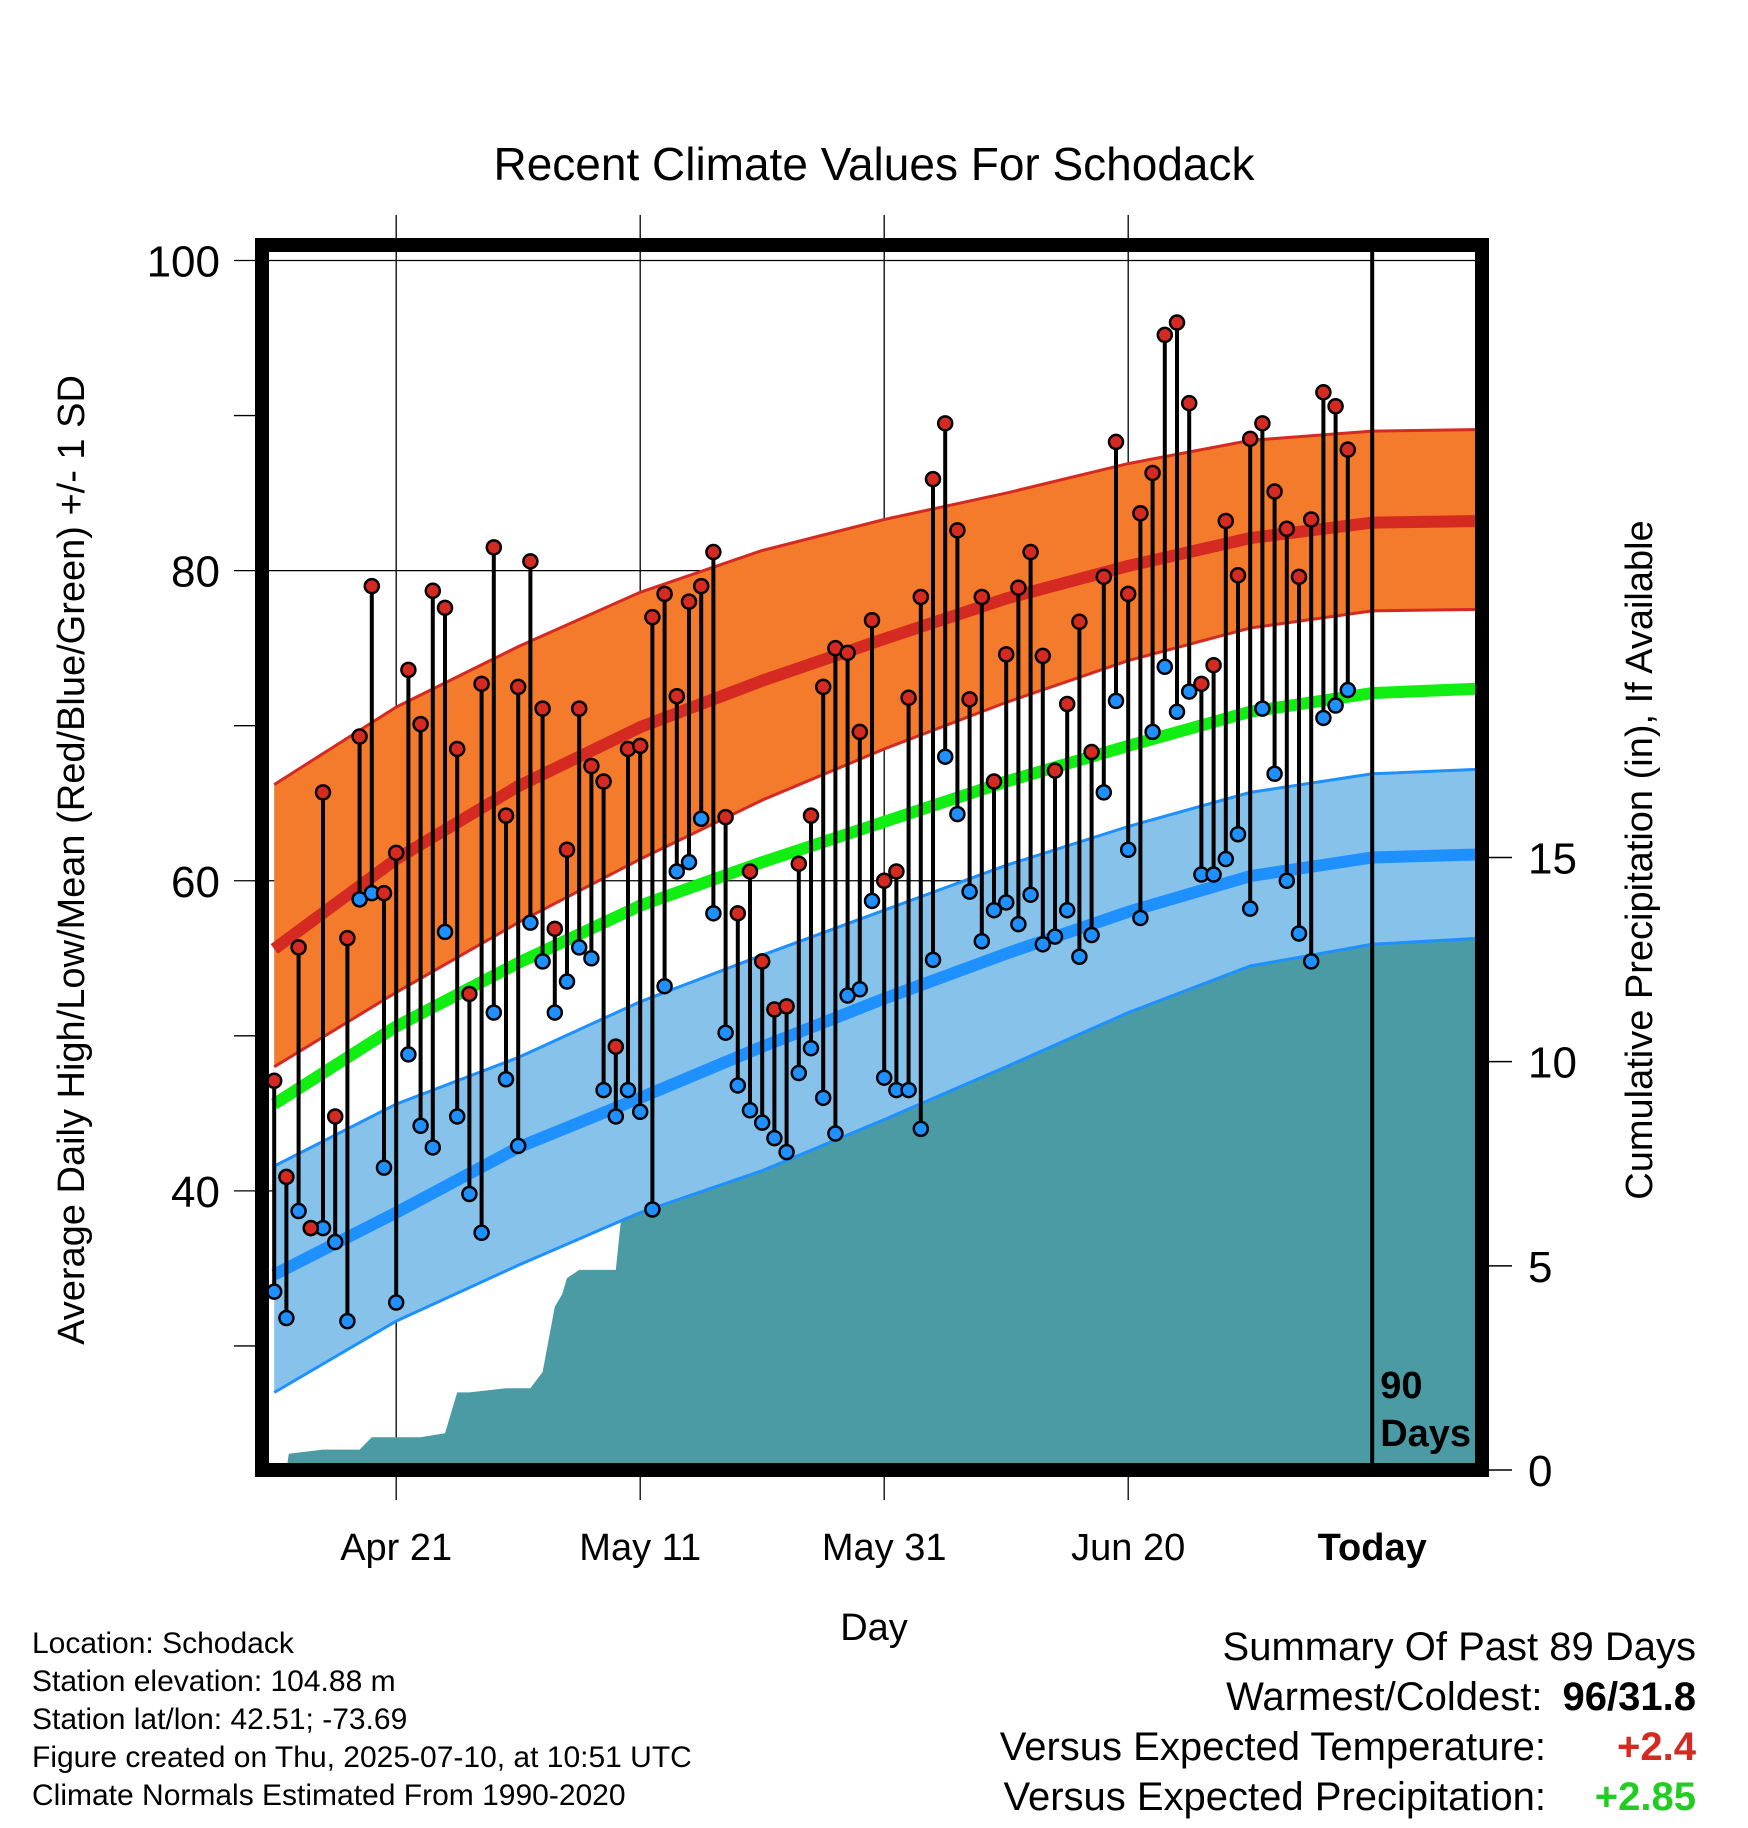 The image size is (1748, 1828). What do you see at coordinates (220, 1719) in the screenshot?
I see `latlon-text: Station lat/lon: 42.51; -73.69` at bounding box center [220, 1719].